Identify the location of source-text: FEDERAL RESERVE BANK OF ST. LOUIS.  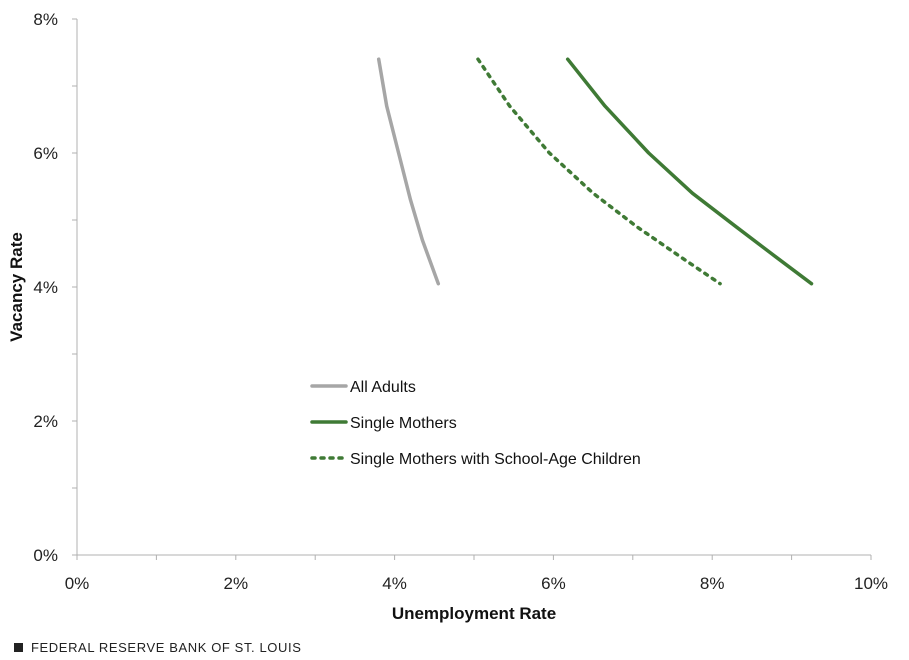
(166, 647).